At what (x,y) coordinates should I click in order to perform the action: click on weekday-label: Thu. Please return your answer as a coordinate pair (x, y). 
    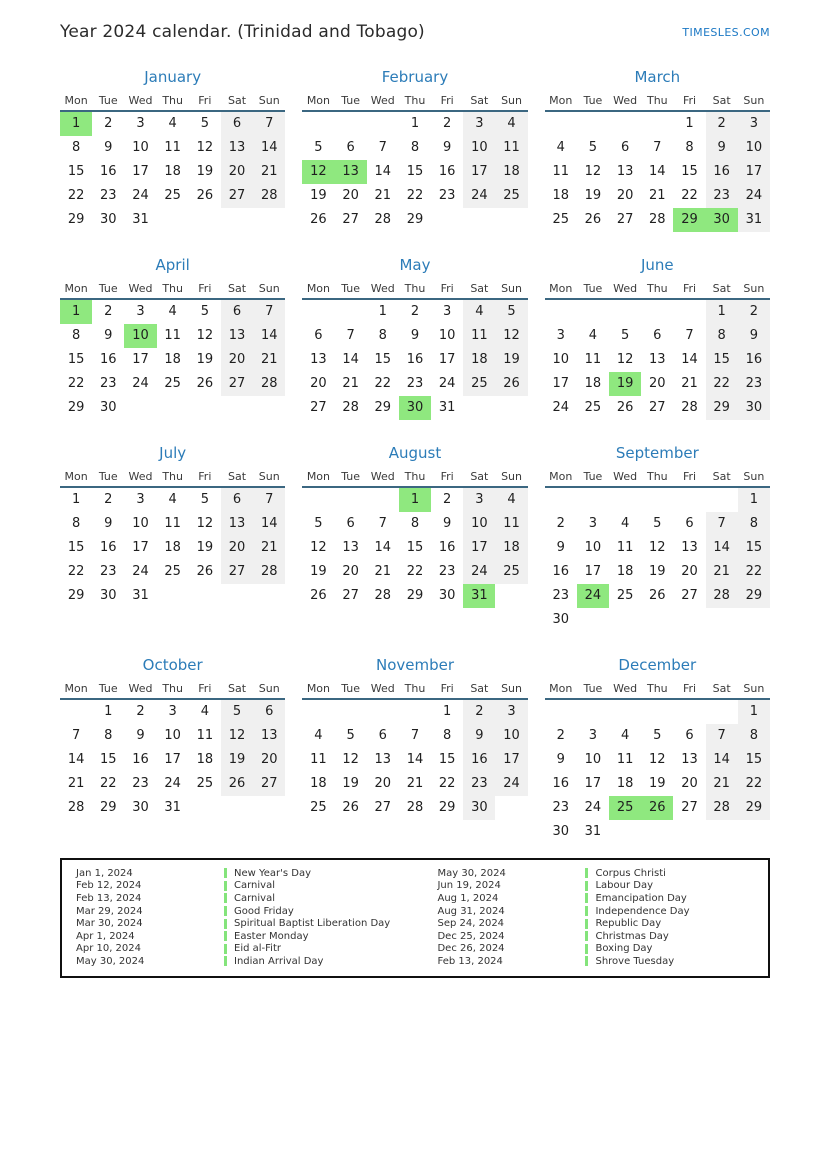
    Looking at the image, I should click on (415, 476).